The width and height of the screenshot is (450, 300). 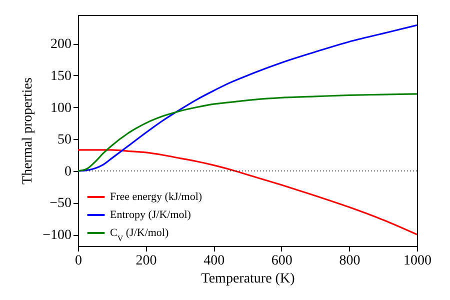 What do you see at coordinates (57, 236) in the screenshot?
I see `y-tick-label: −100` at bounding box center [57, 236].